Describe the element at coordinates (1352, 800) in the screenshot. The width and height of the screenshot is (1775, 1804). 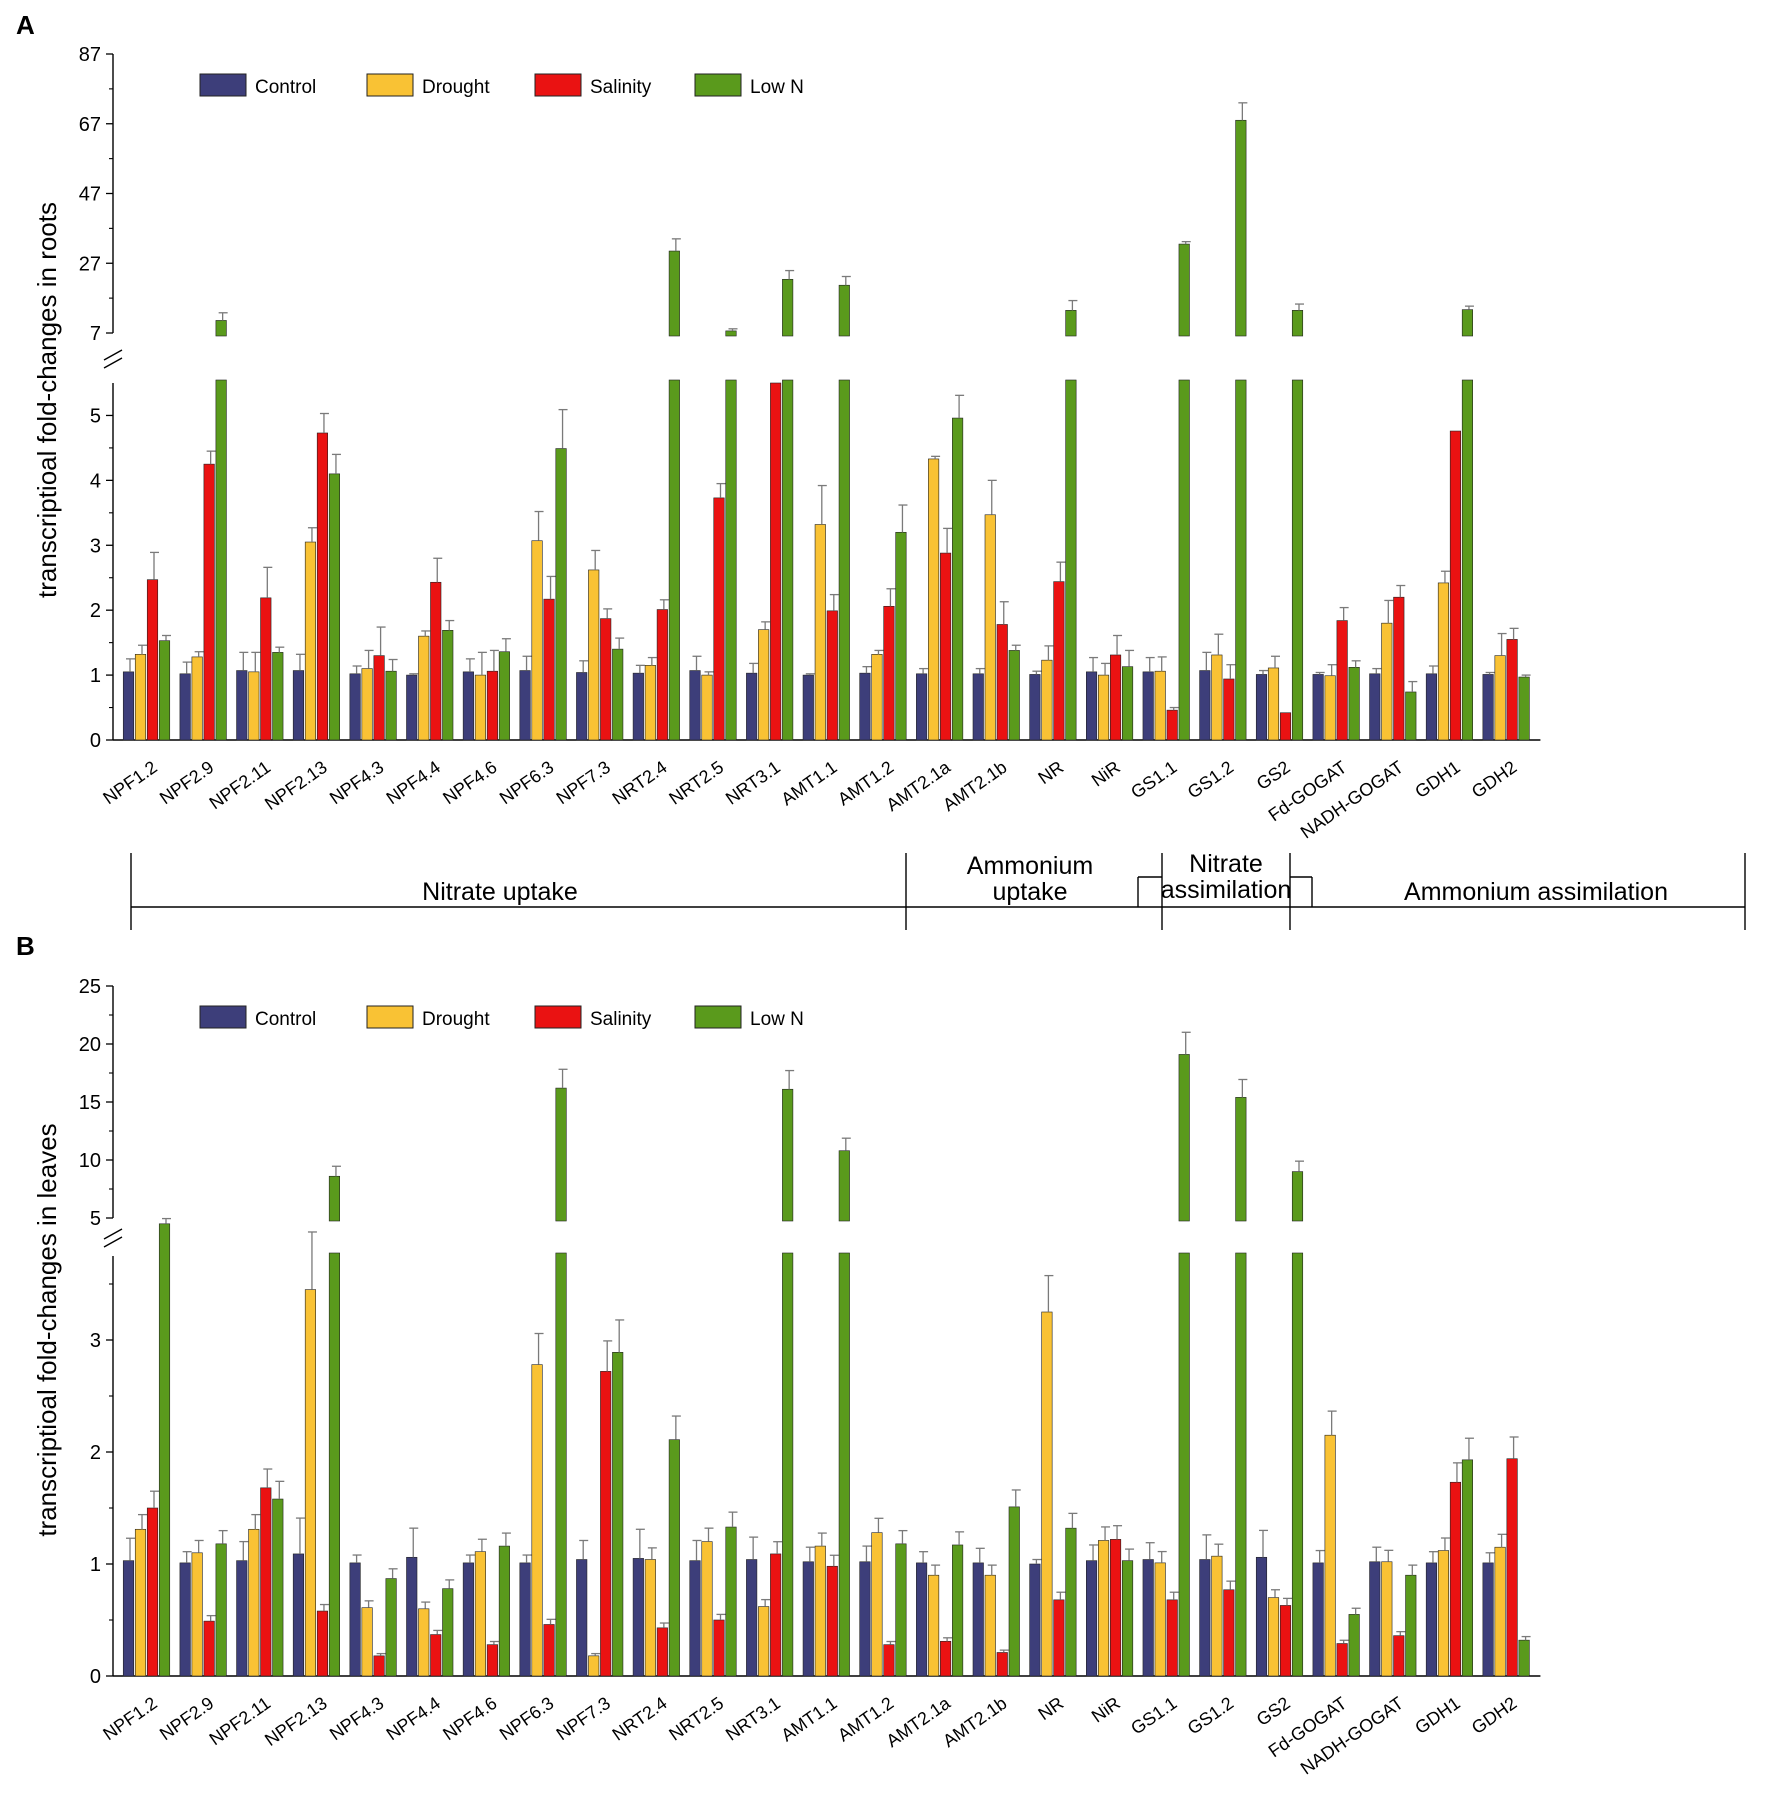
I see `x-tick-label: NADH-GOGAT` at that location.